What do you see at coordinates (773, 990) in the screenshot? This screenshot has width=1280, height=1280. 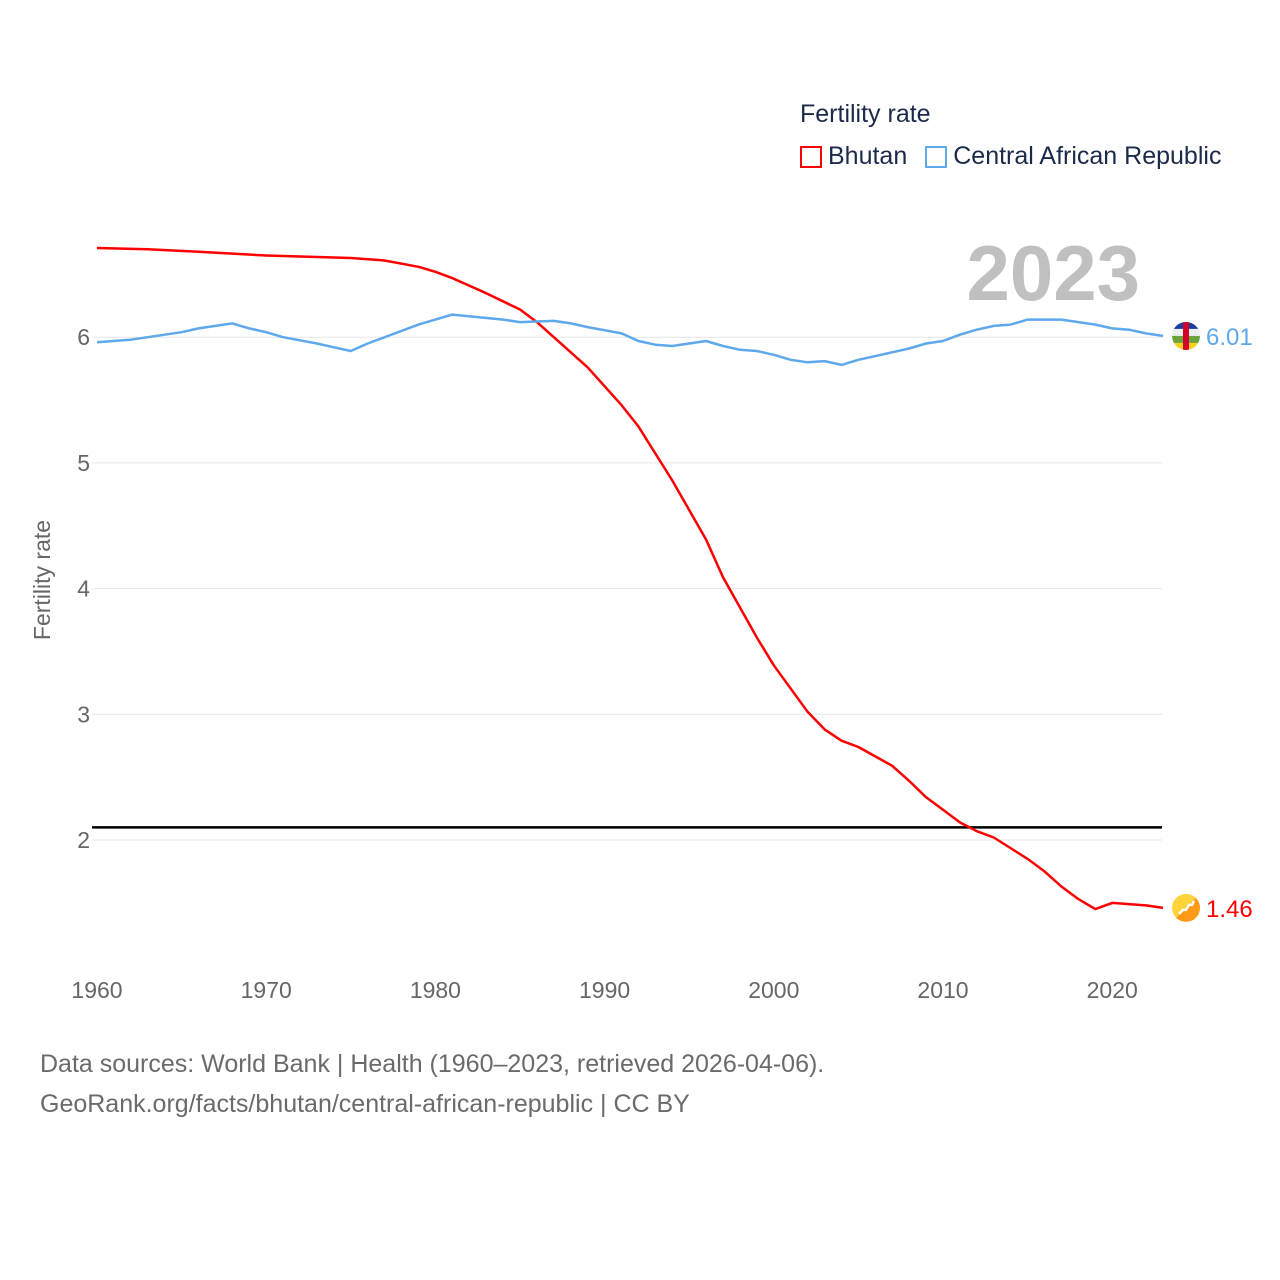 I see `x-tick-label: 2000` at bounding box center [773, 990].